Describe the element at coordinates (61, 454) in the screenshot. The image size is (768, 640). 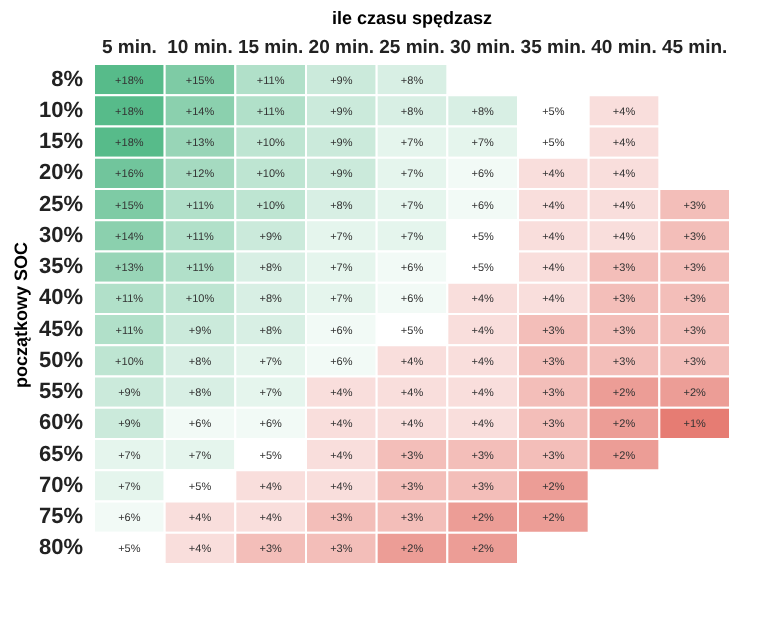
I see `y-tick-label: 65%` at that location.